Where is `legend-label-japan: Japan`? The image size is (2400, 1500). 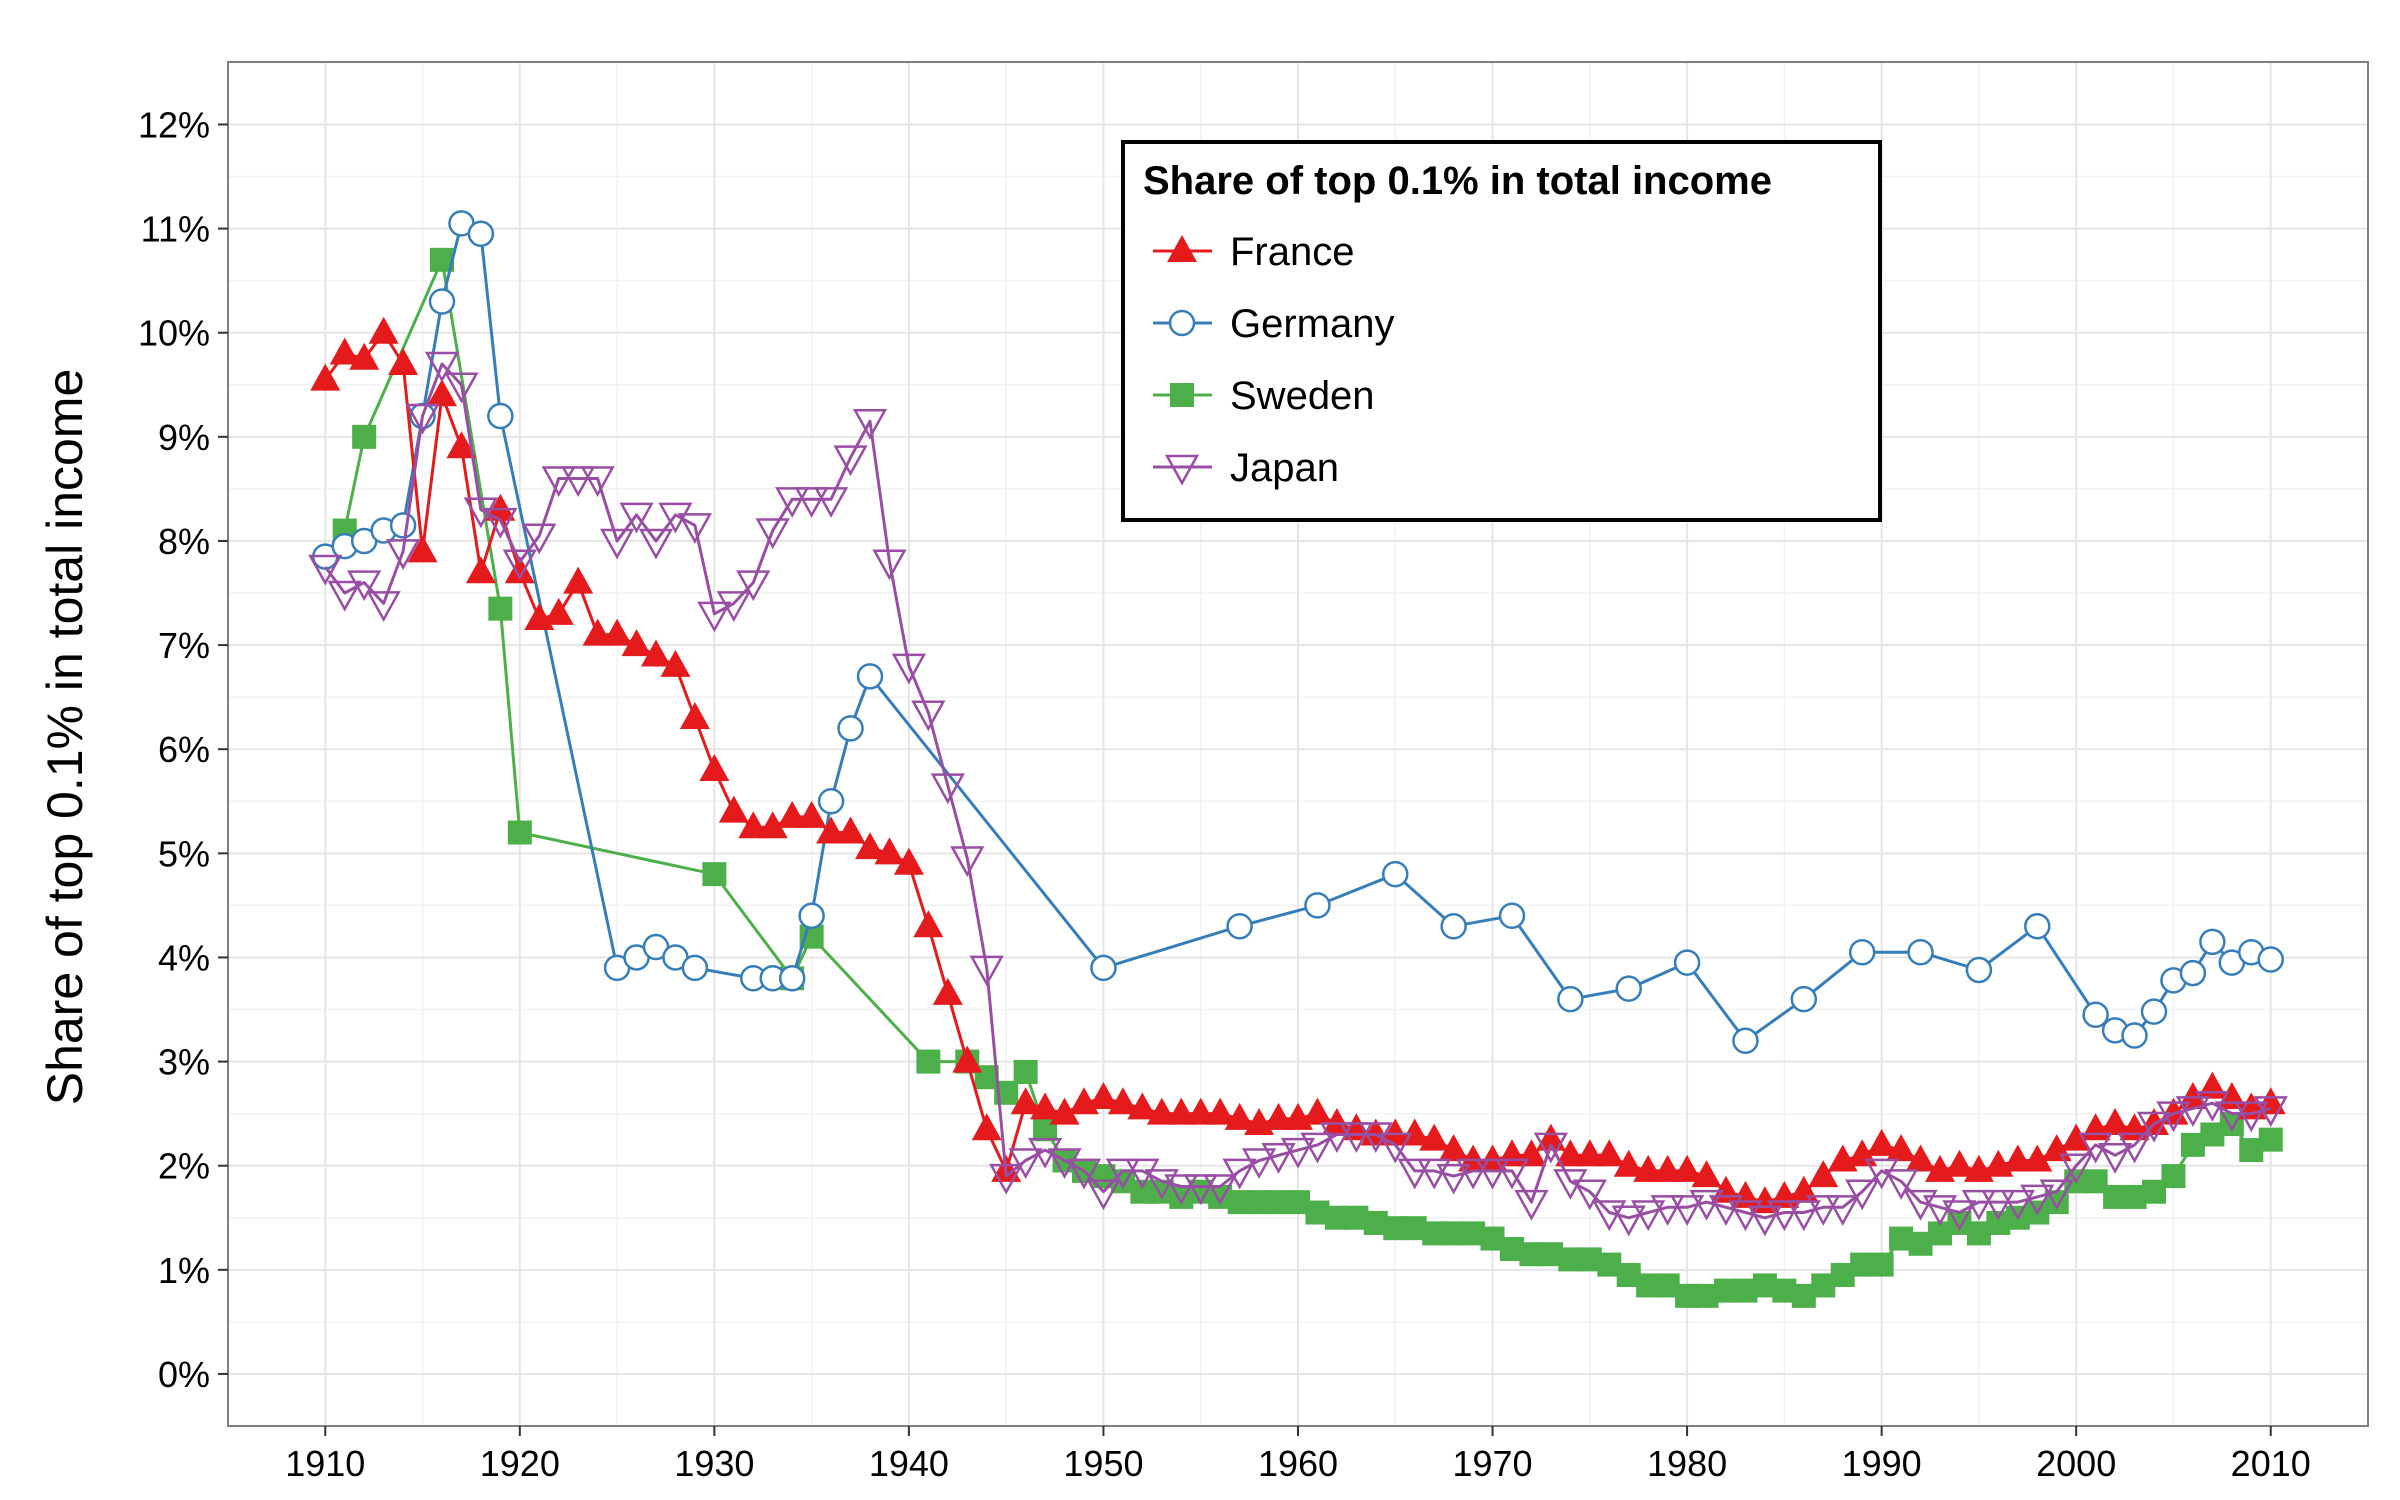 legend-label-japan: Japan is located at coordinates (1284, 468).